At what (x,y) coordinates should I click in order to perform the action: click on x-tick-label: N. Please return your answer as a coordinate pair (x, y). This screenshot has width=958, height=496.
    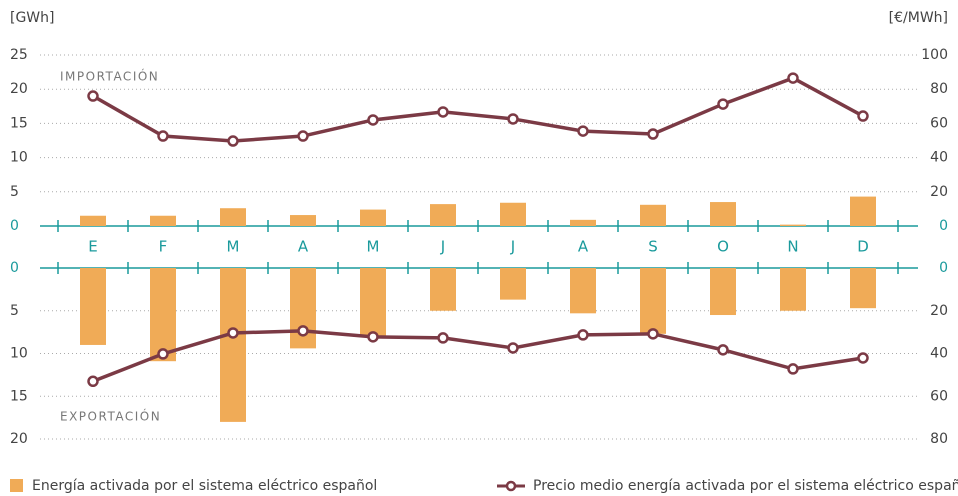
    Looking at the image, I should click on (792, 247).